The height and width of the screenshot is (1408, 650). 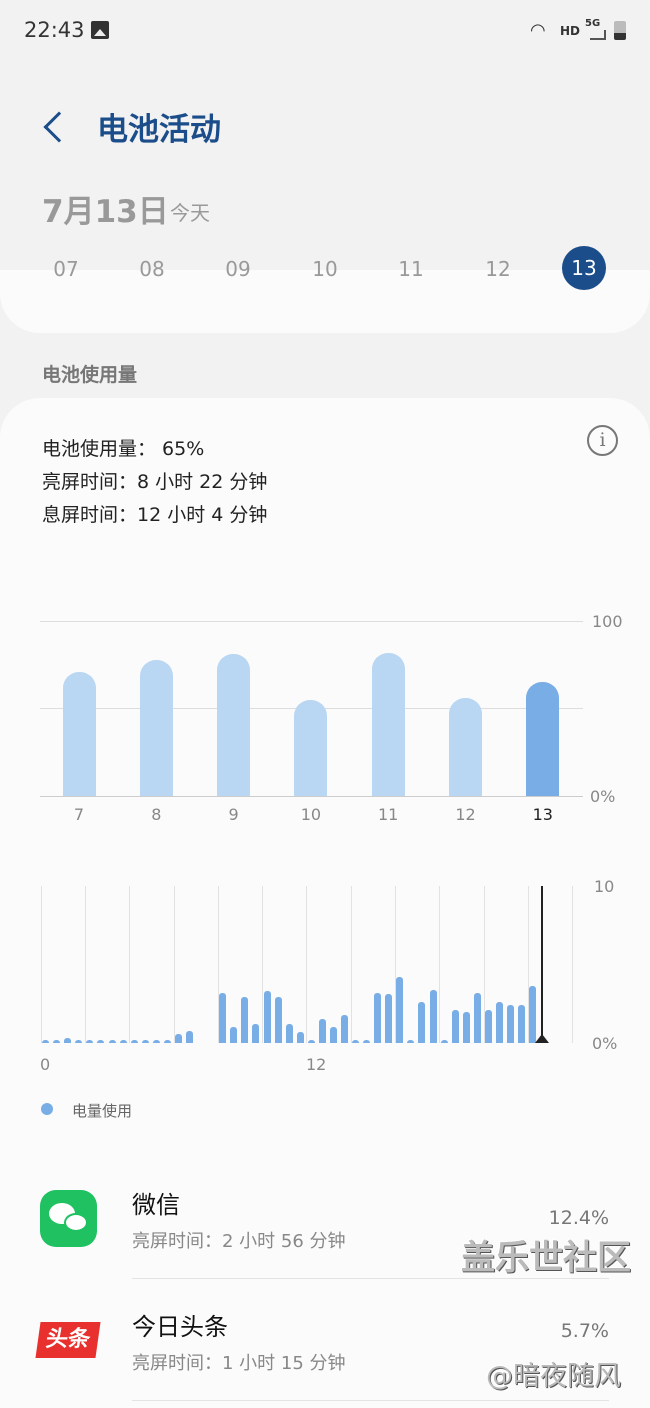 I want to click on daily-ytick-100: 100, so click(x=607, y=621).